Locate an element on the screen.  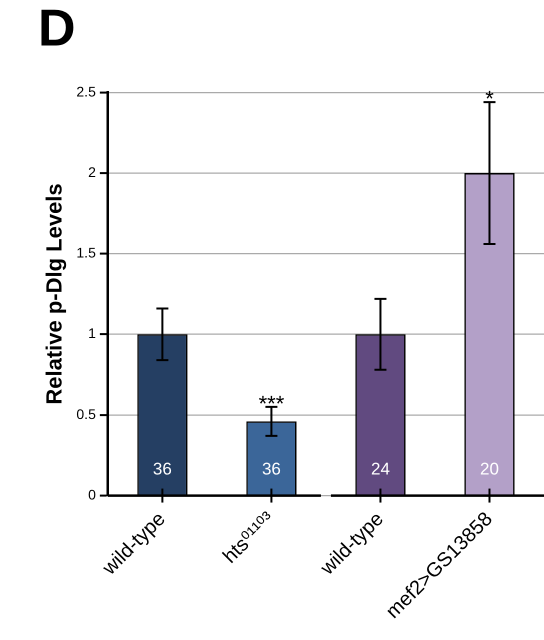
y-axis-title: Relative p-Dlg Levels is located at coordinates (53, 294).